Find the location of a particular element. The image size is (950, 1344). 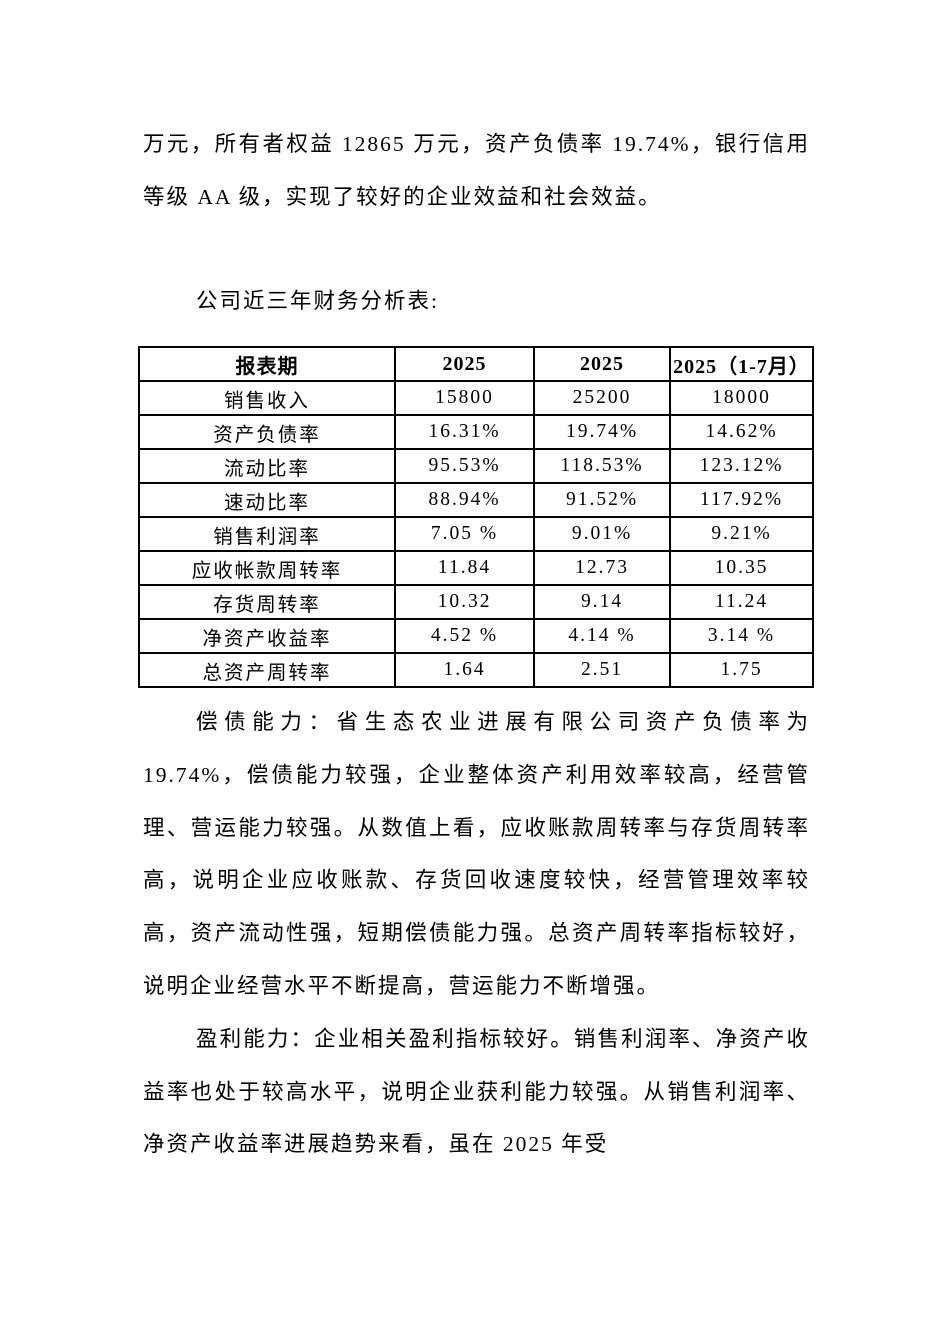

table-row-receivables-turnover: 应收帐款周转率 11.84 12.73 10.35 is located at coordinates (476, 568).